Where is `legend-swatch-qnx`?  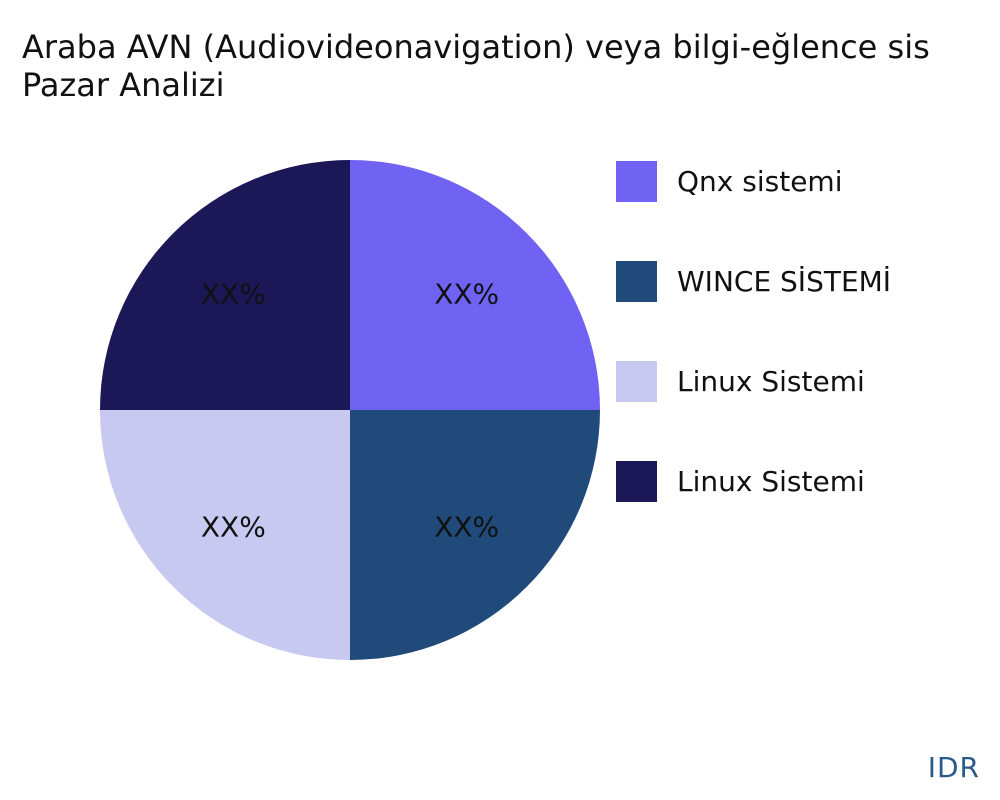 legend-swatch-qnx is located at coordinates (636, 181).